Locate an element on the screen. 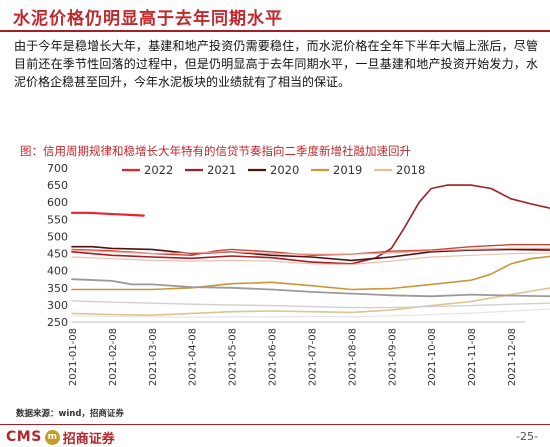  x-tick-label: 2021-11-08 is located at coordinates (472, 357).